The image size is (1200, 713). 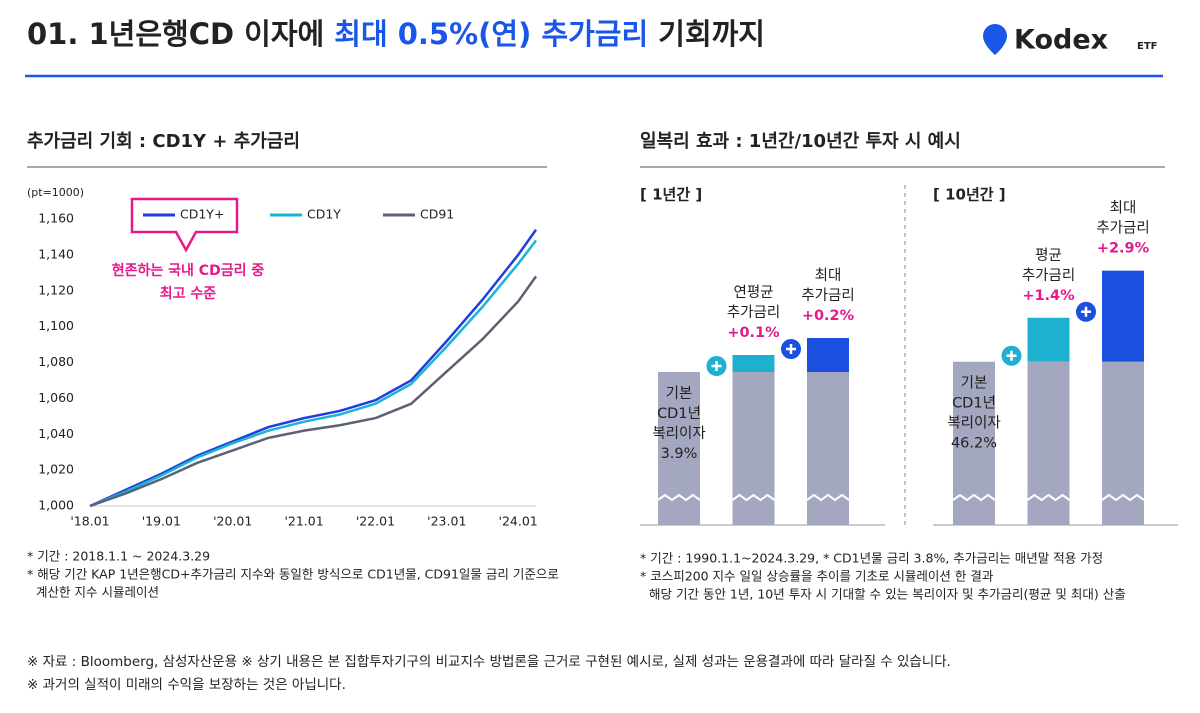 I want to click on y-tick-label: 1,000, so click(x=56, y=505).